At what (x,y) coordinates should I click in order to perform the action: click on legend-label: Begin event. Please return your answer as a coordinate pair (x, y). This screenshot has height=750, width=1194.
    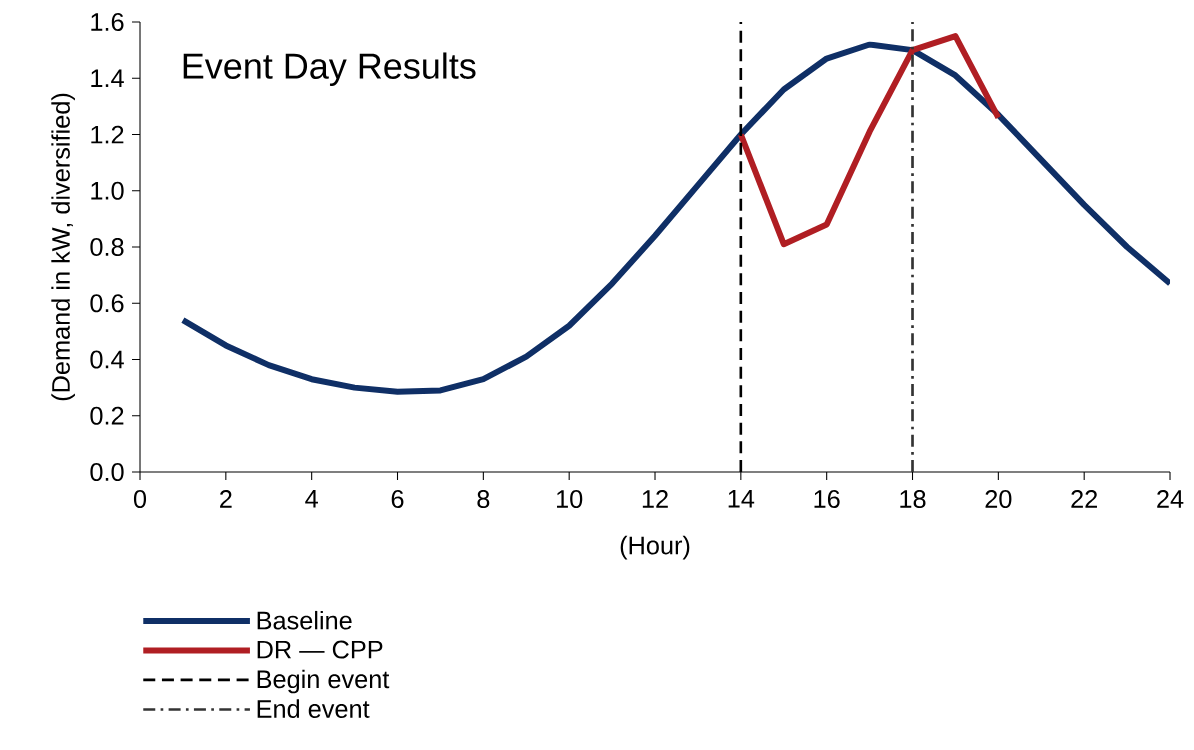
    Looking at the image, I should click on (323, 681).